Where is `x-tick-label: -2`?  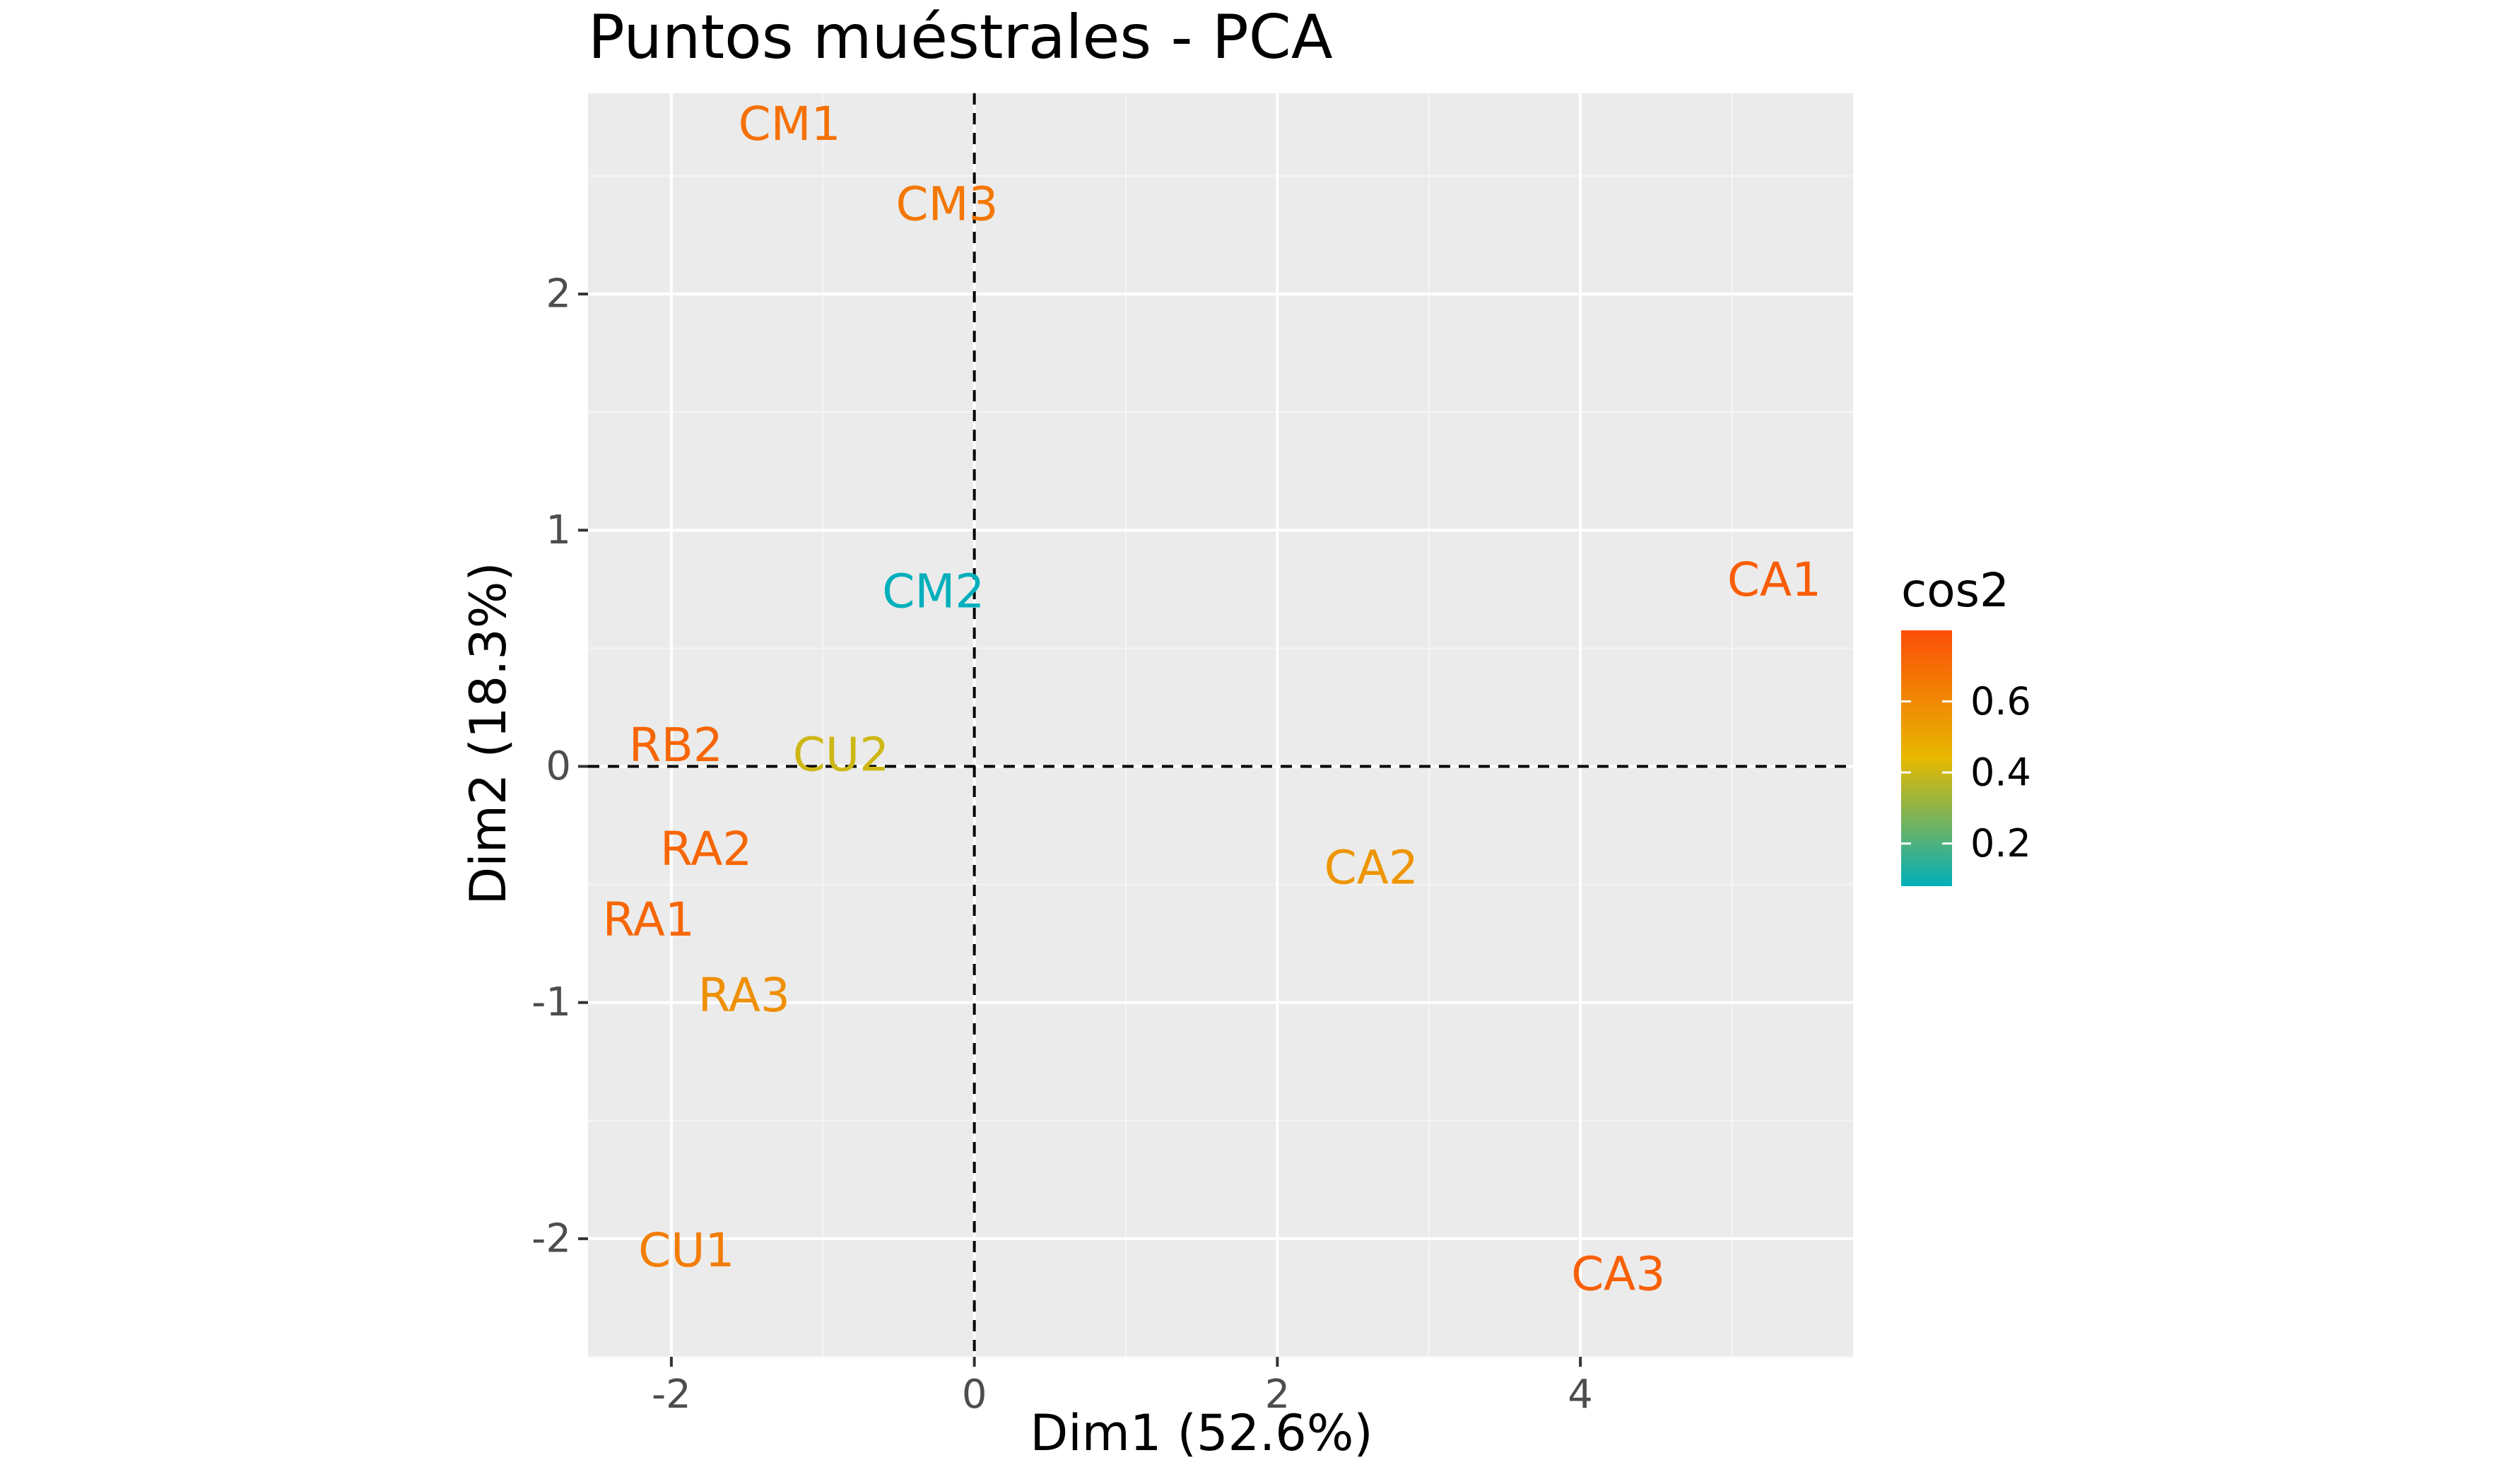 x-tick-label: -2 is located at coordinates (671, 1395).